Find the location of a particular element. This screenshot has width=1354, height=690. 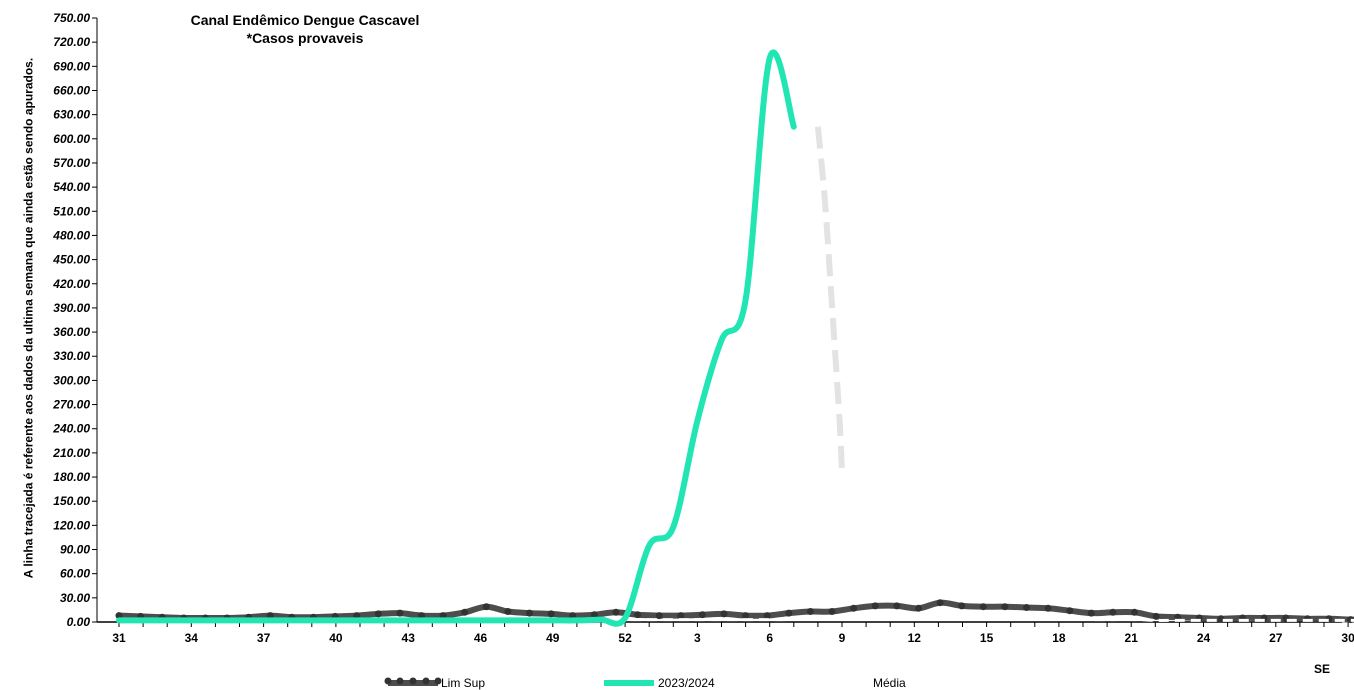

x-tick-label: 6 is located at coordinates (769, 638).